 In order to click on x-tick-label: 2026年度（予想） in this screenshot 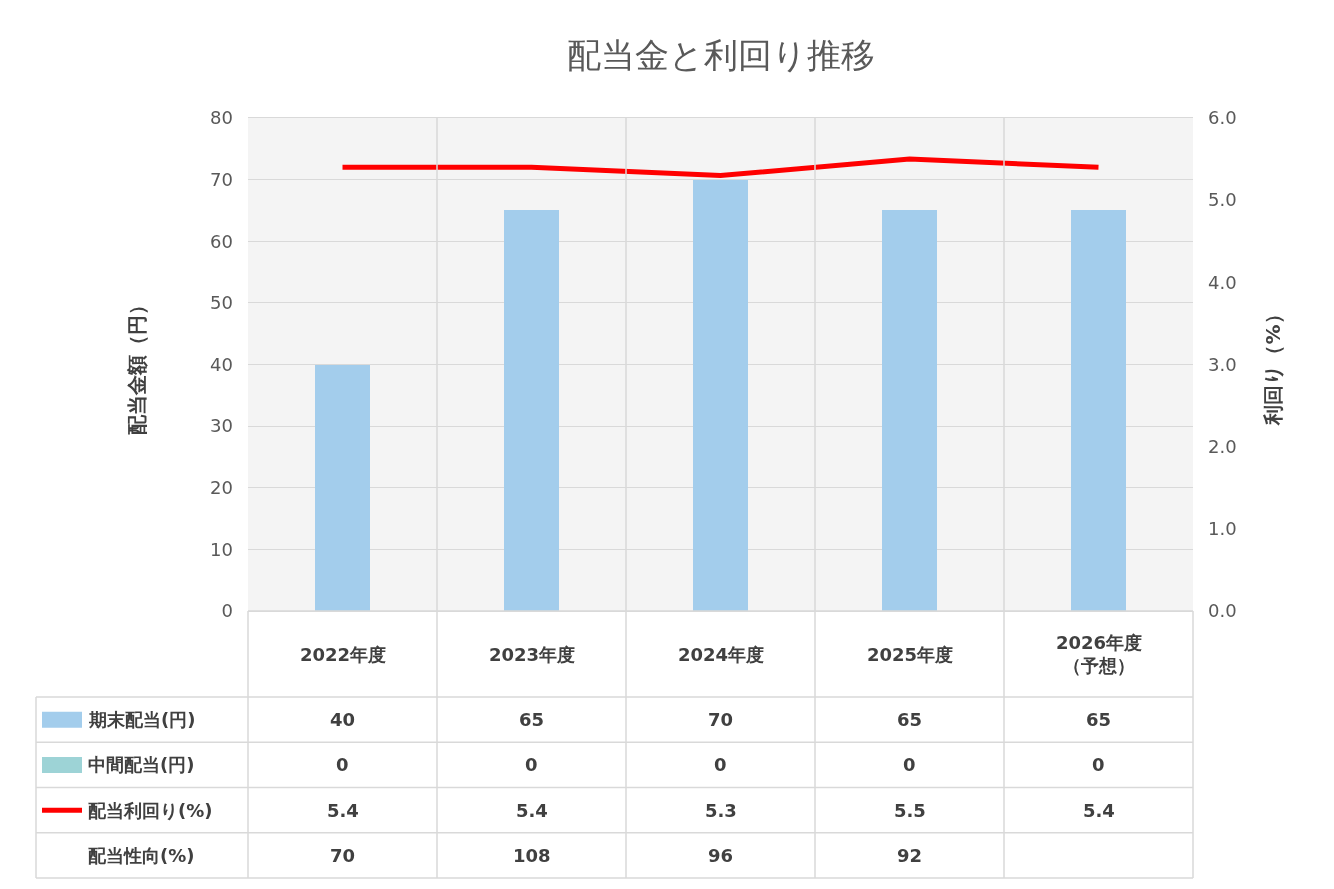, I will do `click(1099, 654)`.